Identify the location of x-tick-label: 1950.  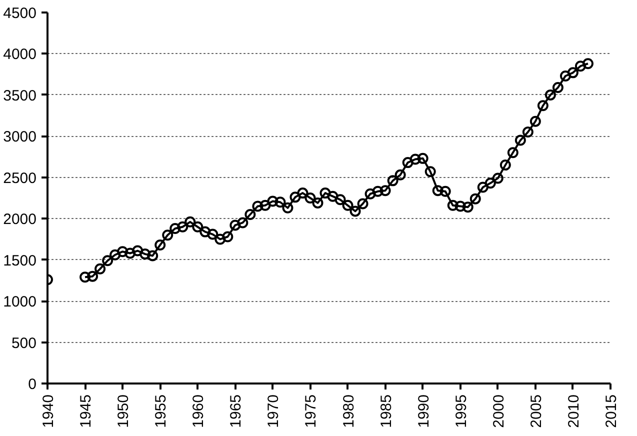
(123, 411).